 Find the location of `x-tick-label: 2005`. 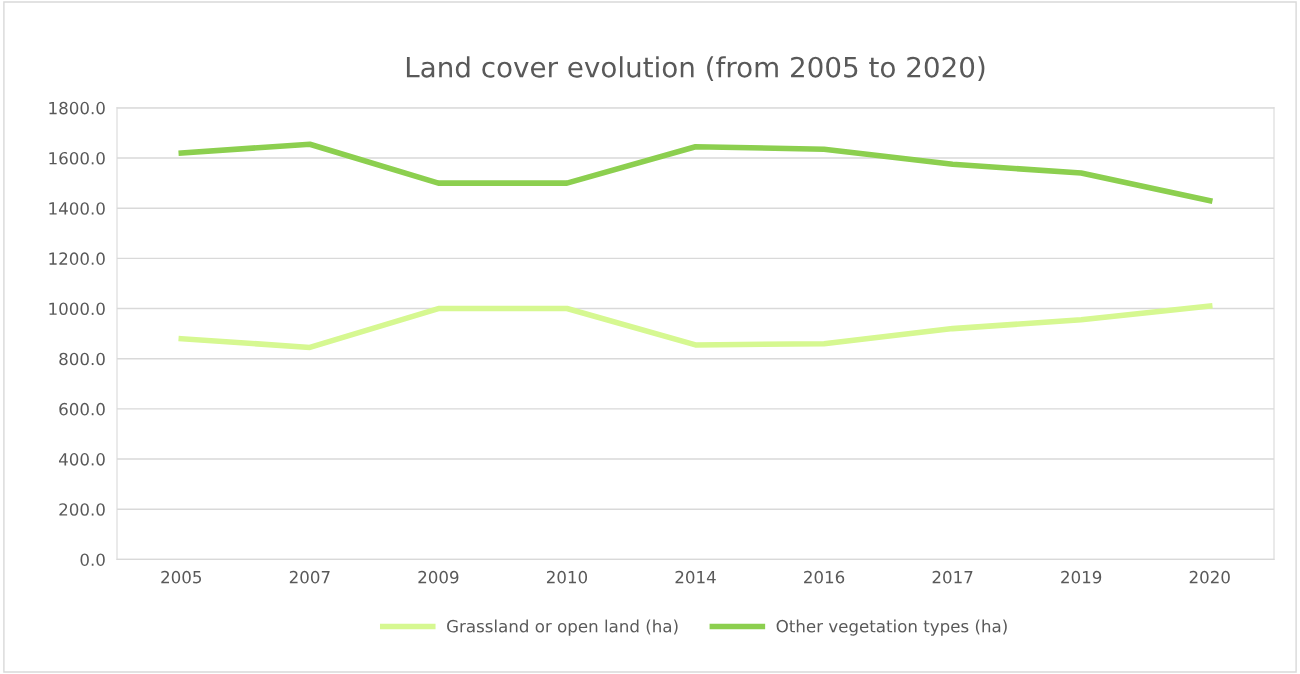

x-tick-label: 2005 is located at coordinates (181, 577).